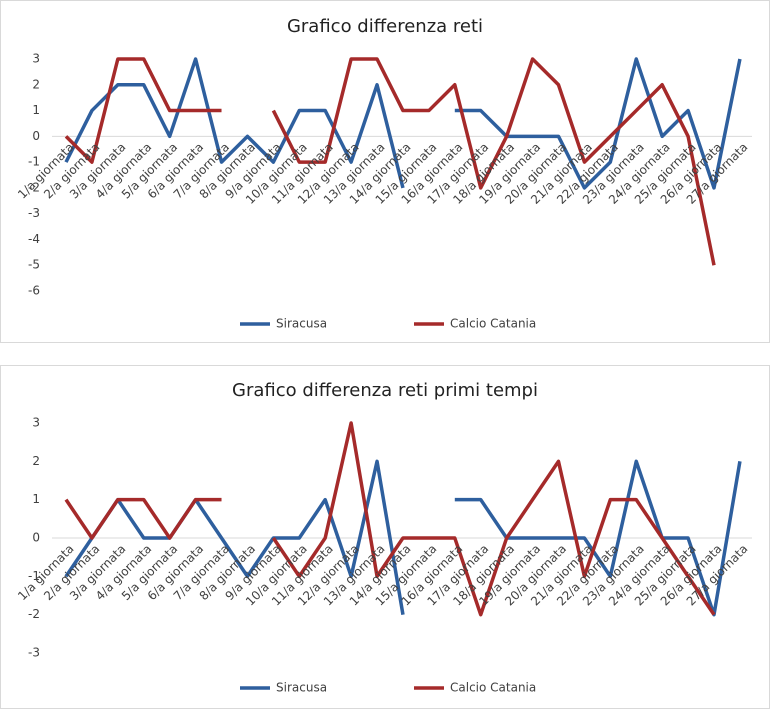  Describe the element at coordinates (34, 239) in the screenshot. I see `y-tick-label: -4` at that location.